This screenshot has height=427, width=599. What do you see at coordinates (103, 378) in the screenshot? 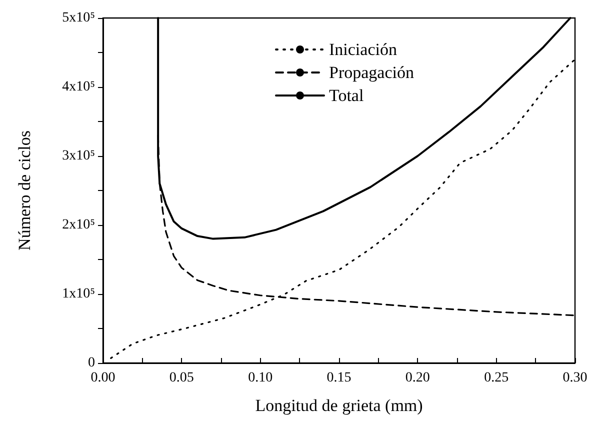
I see `x-tick-label: 0.00` at bounding box center [103, 378].